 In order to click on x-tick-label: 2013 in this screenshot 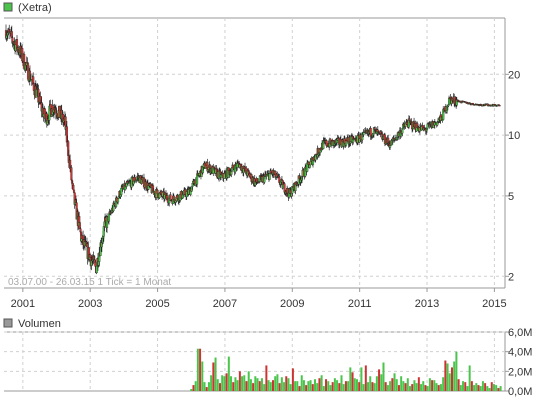, I will do `click(427, 304)`.